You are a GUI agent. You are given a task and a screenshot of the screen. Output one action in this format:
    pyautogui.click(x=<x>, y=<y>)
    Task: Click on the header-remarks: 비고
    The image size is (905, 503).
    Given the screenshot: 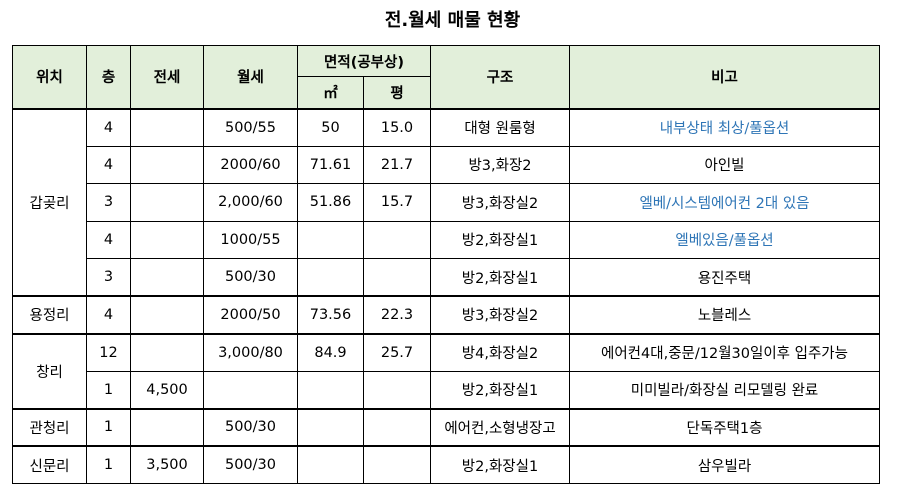 What is the action you would take?
    pyautogui.click(x=724, y=77)
    